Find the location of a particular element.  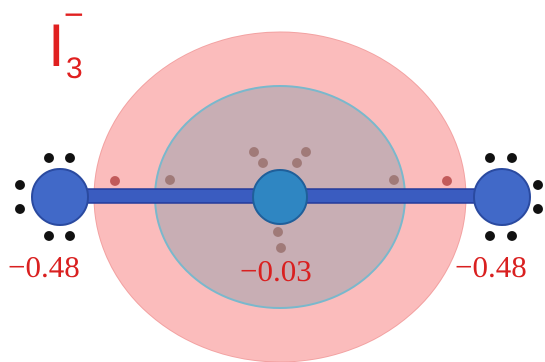

left-lone-pairs is located at coordinates (45, 197).